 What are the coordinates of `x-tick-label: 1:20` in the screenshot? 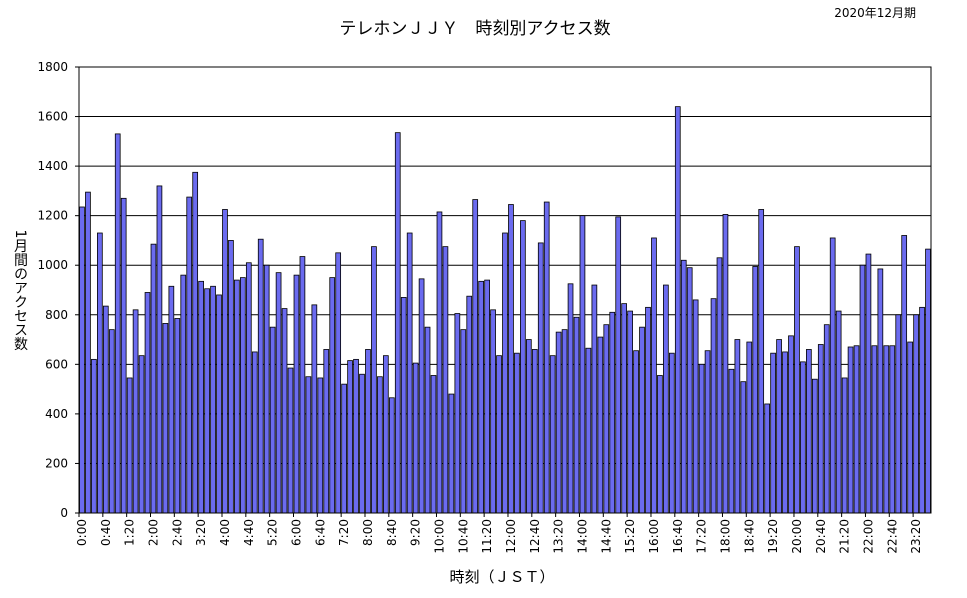 It's located at (130, 532).